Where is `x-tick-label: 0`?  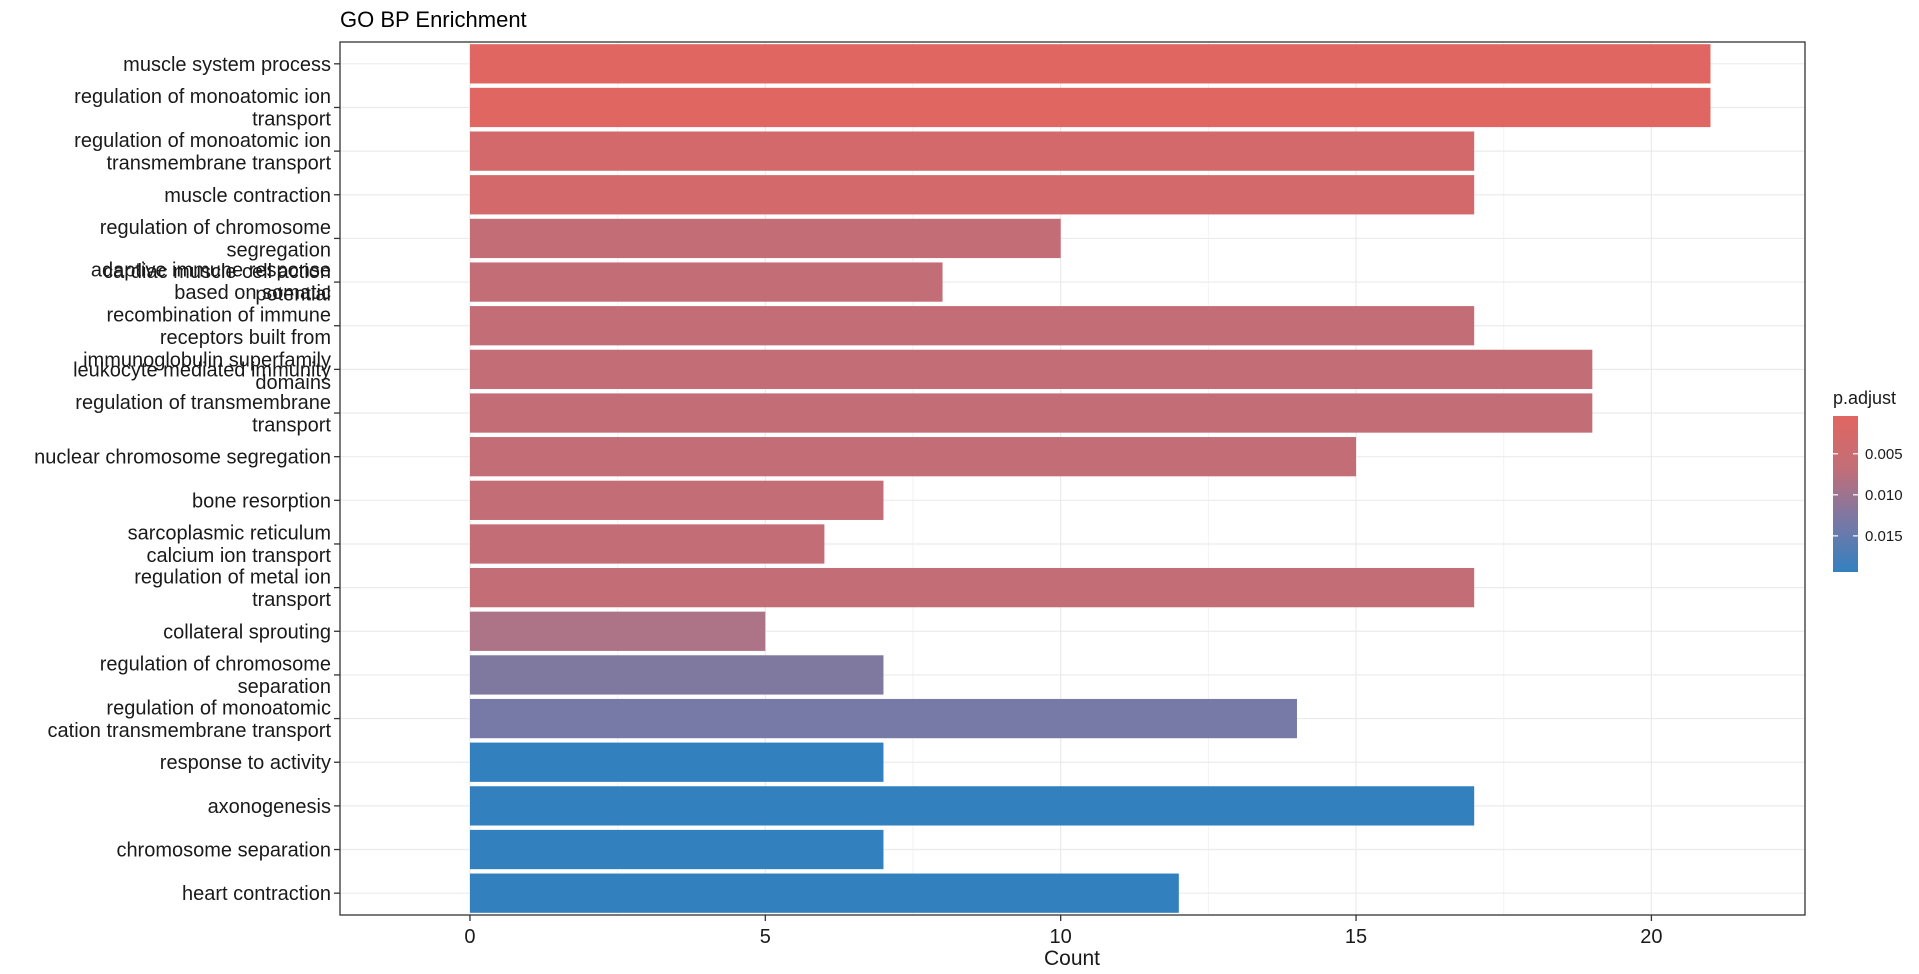 x-tick-label: 0 is located at coordinates (469, 937).